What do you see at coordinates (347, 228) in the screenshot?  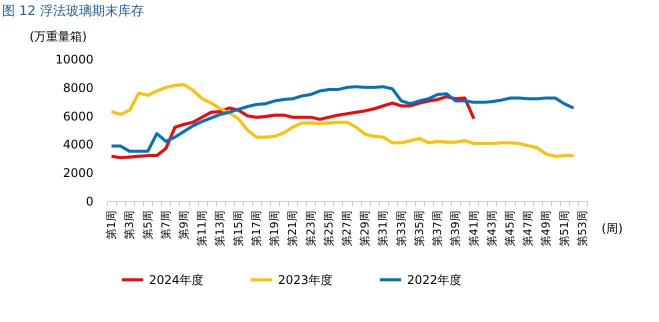 I see `x-tick-label: 第27周` at bounding box center [347, 228].